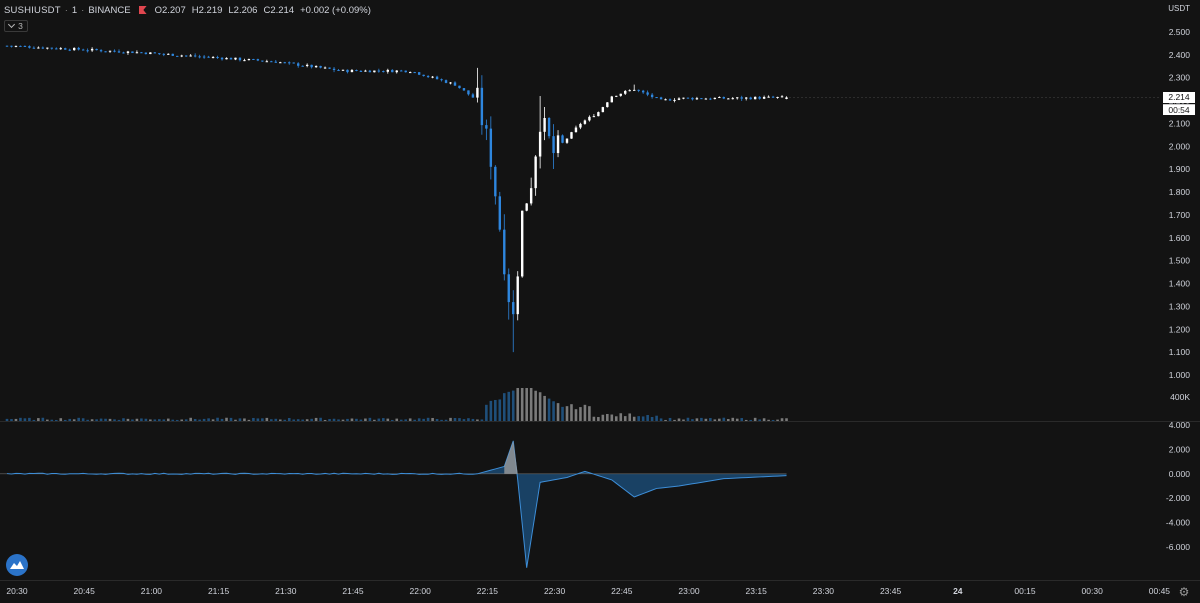 The height and width of the screenshot is (603, 1200). What do you see at coordinates (16, 26) in the screenshot?
I see `indicators-toggle-button: 3` at bounding box center [16, 26].